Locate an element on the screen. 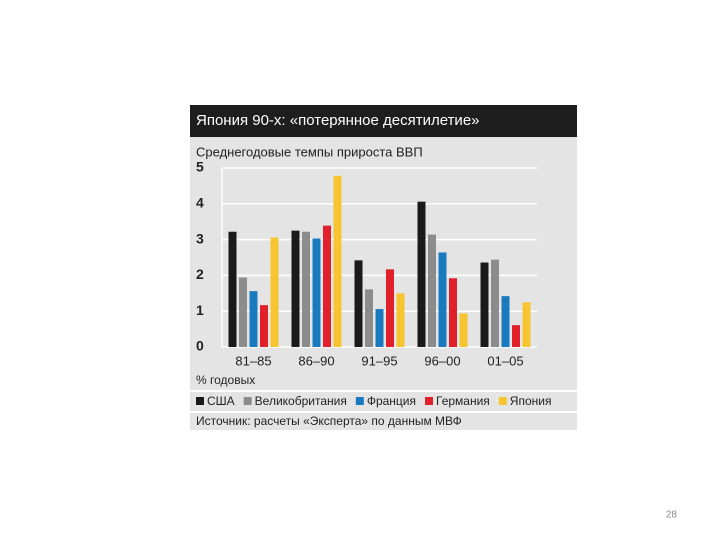  y-tick-label: 1 is located at coordinates (200, 310).